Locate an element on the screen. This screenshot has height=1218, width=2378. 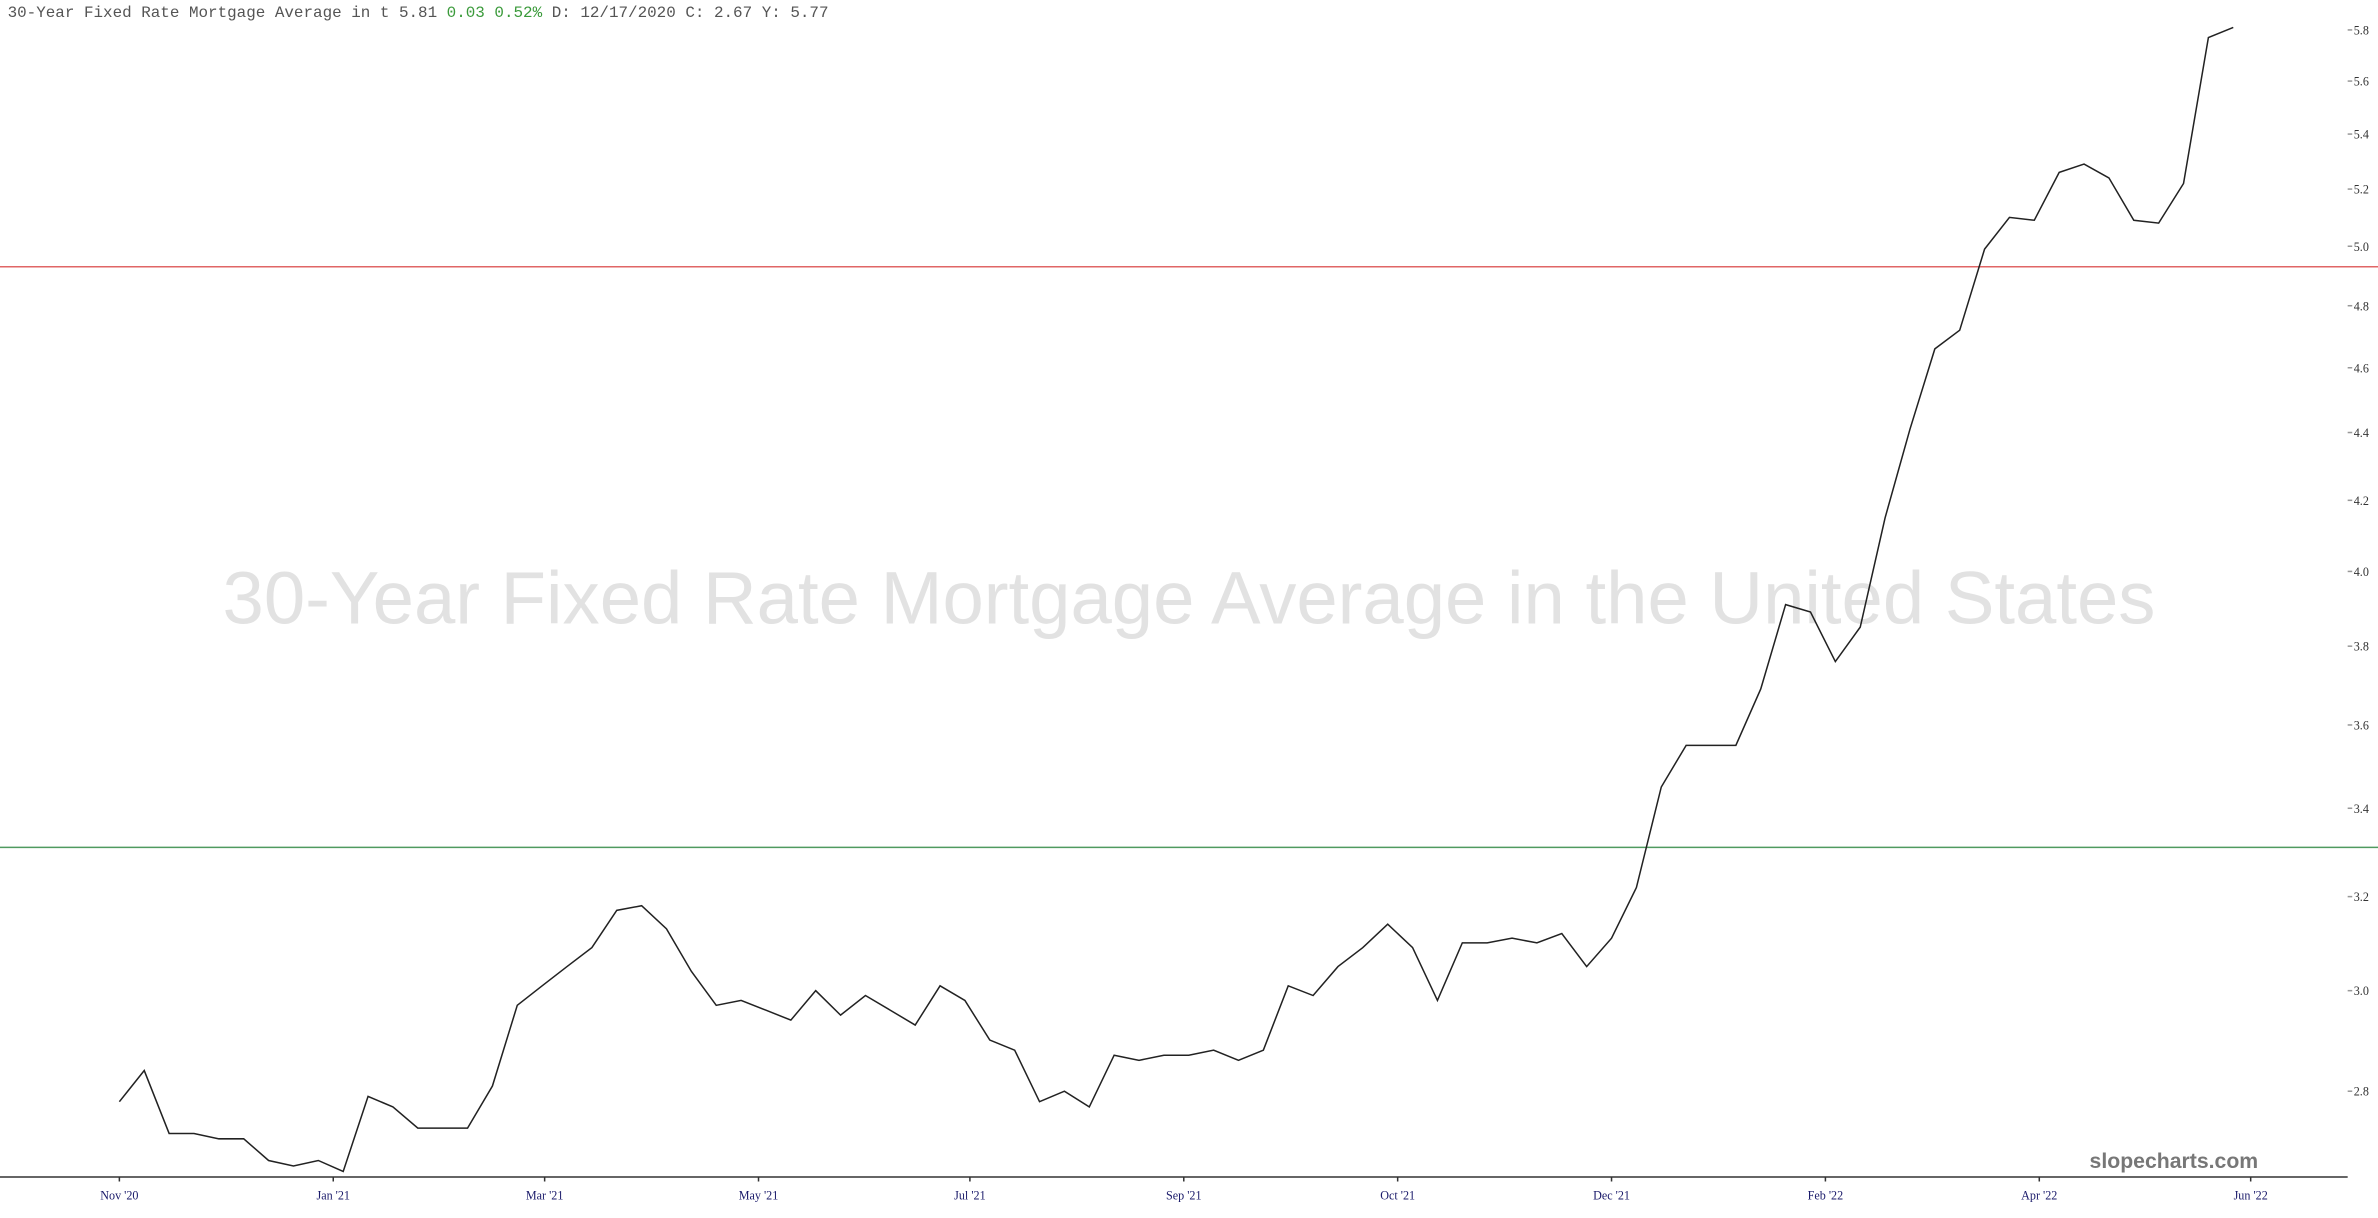
y-tick-label: 2.8 is located at coordinates (2361, 1092).